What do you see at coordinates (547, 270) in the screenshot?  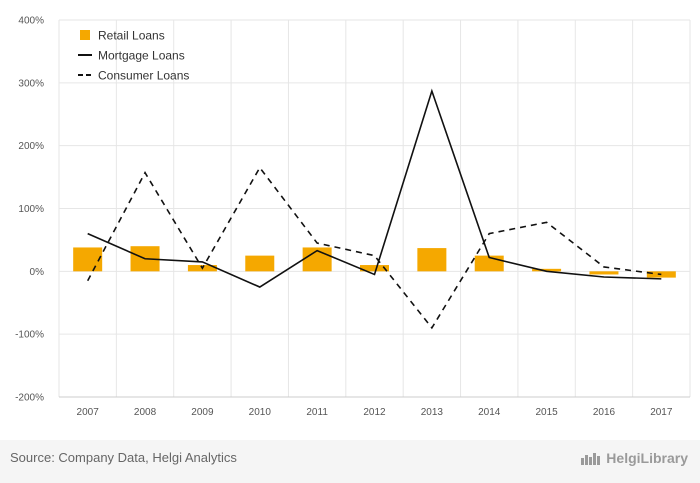 I see `bar-2015` at bounding box center [547, 270].